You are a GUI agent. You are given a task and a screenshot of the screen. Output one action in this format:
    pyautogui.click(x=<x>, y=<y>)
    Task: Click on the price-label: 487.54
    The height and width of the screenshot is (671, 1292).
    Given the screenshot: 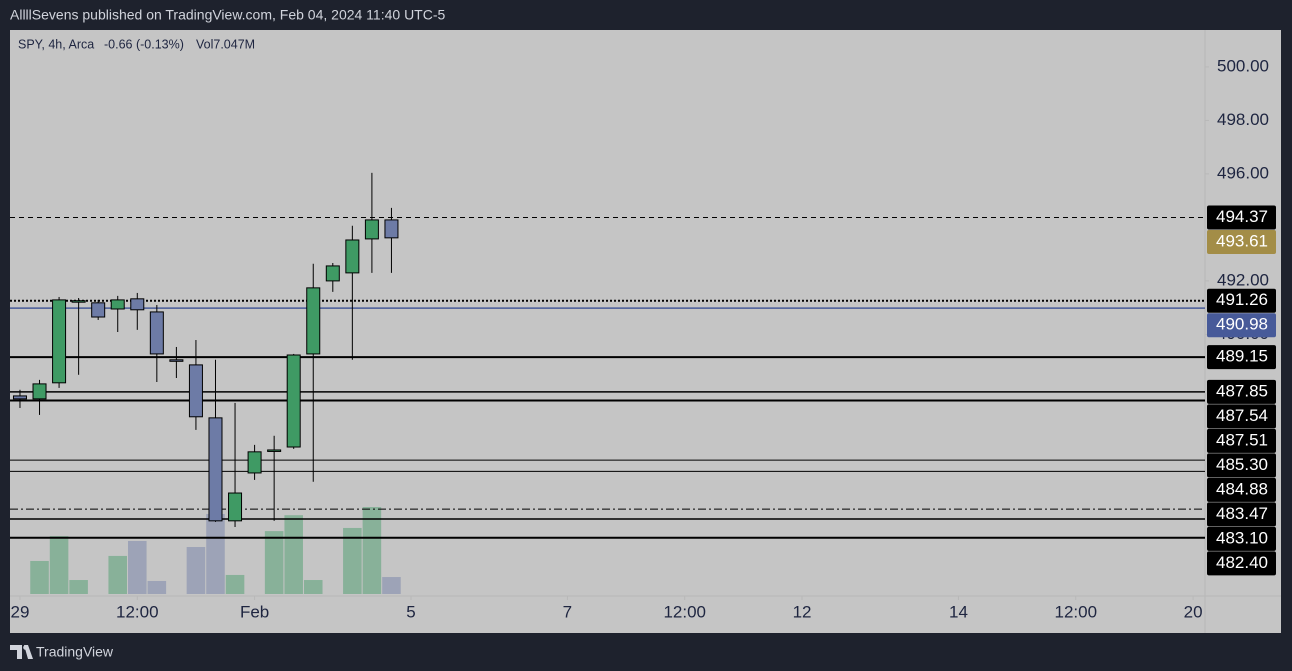 What is the action you would take?
    pyautogui.click(x=1242, y=415)
    